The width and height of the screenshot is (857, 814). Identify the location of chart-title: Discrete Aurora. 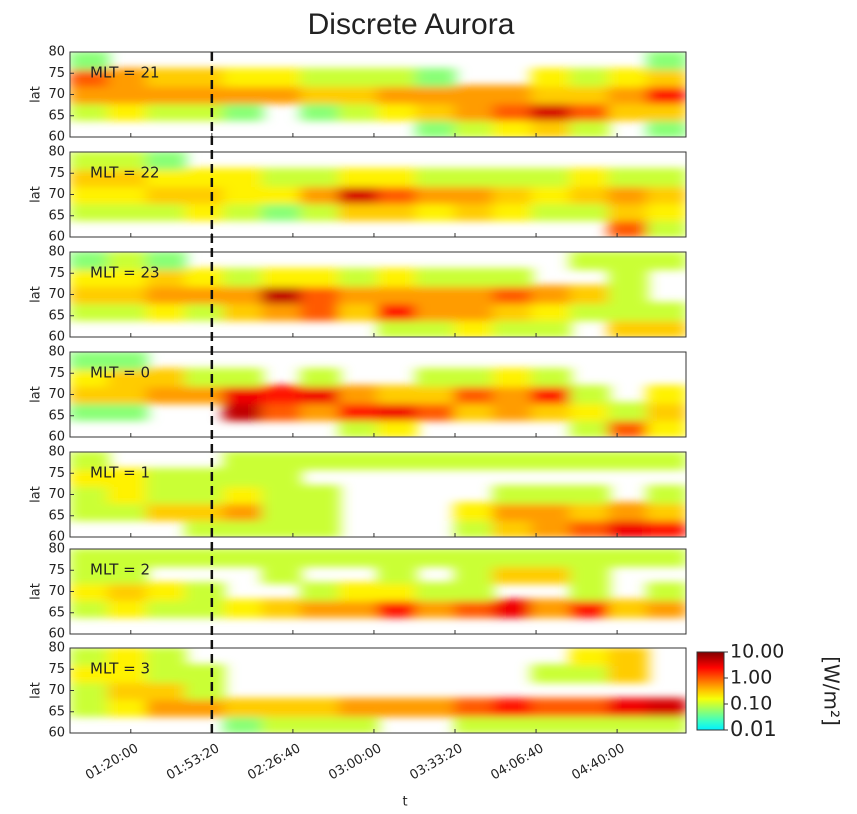
(411, 24).